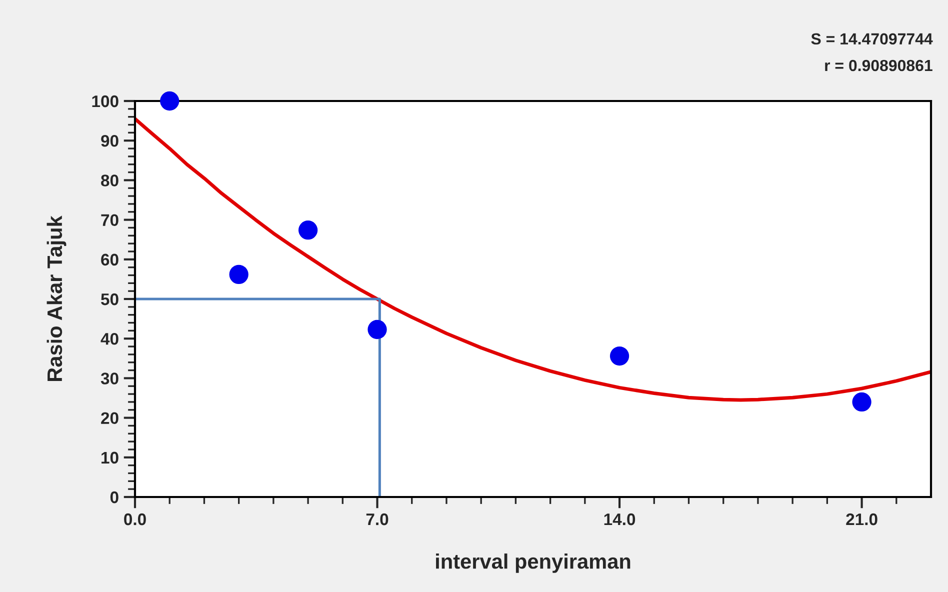  I want to click on x-tick-label: 14.0, so click(620, 519).